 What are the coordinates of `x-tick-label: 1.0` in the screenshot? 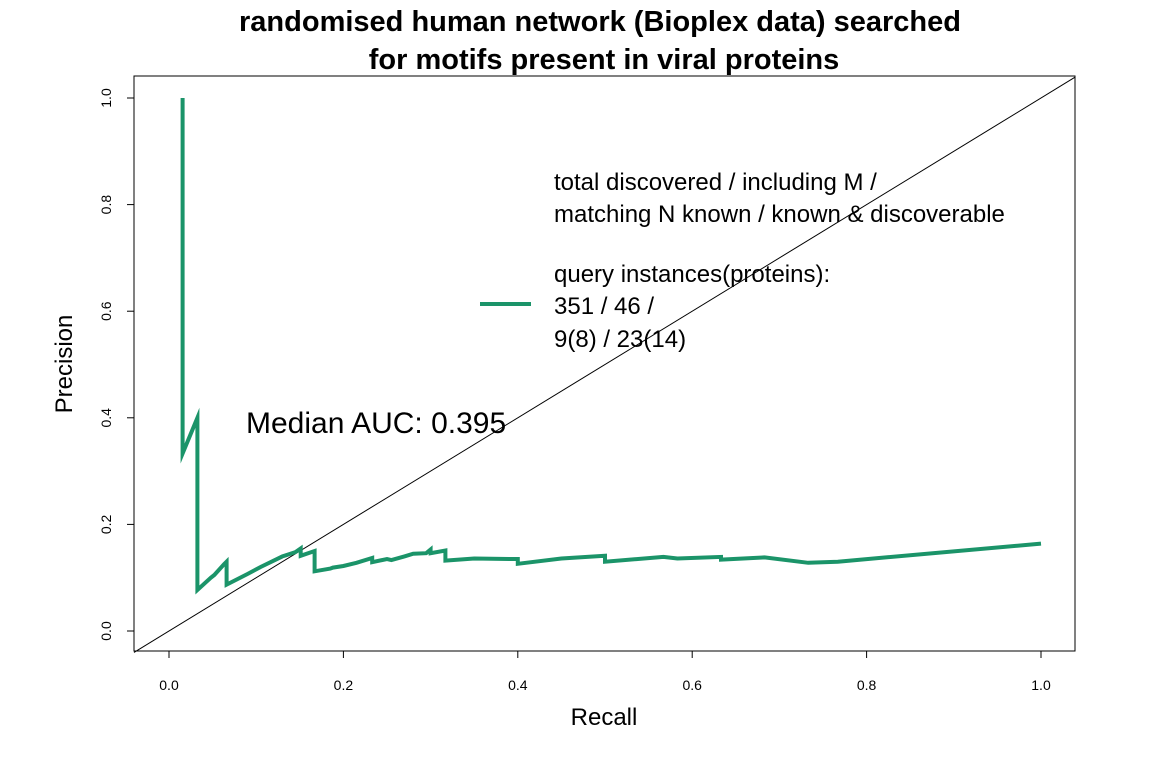 It's located at (1041, 685).